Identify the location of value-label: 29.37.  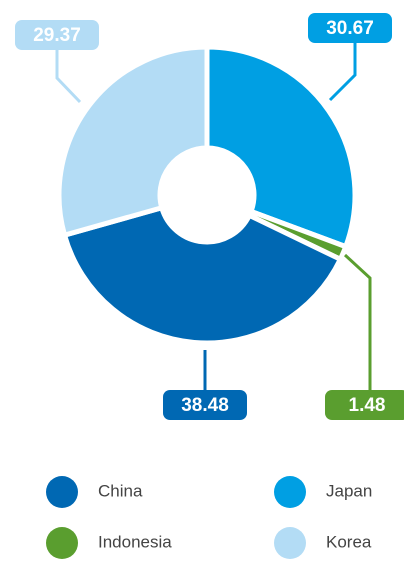
(57, 35).